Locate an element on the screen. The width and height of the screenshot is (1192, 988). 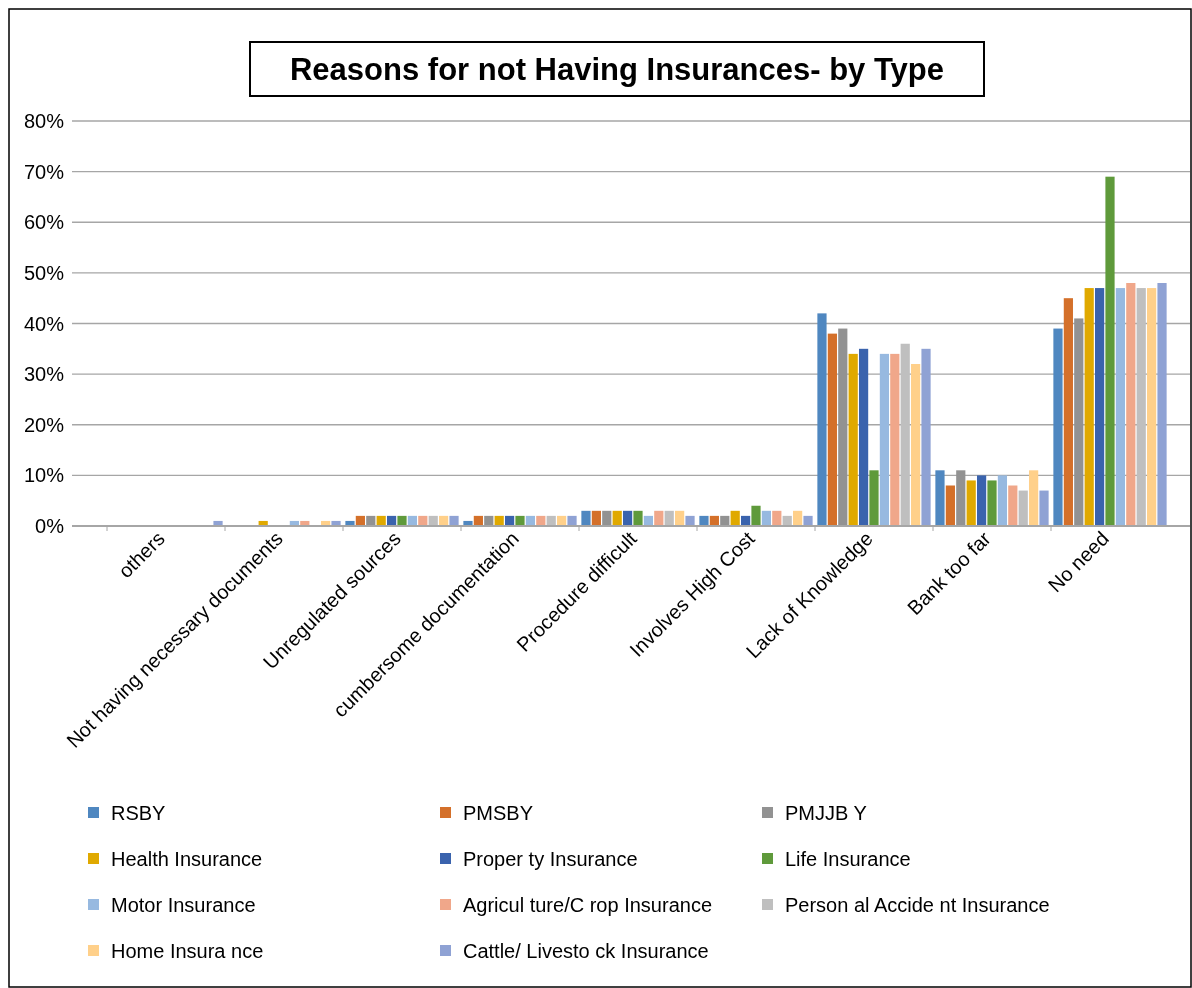
legend-label: RSBY is located at coordinates (138, 813).